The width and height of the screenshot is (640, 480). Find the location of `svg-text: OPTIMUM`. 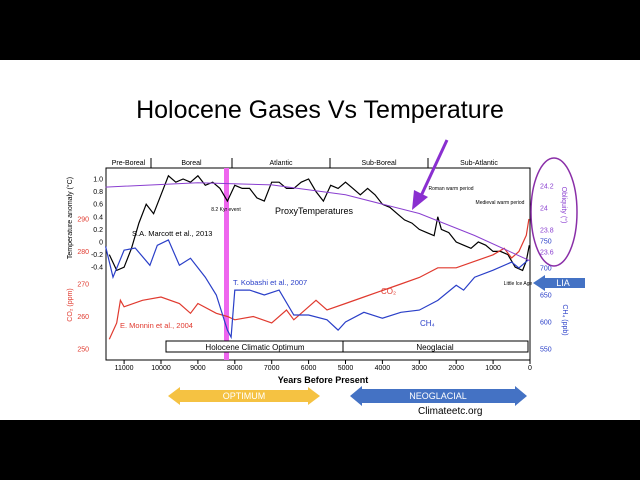

svg-text: OPTIMUM is located at coordinates (244, 396).